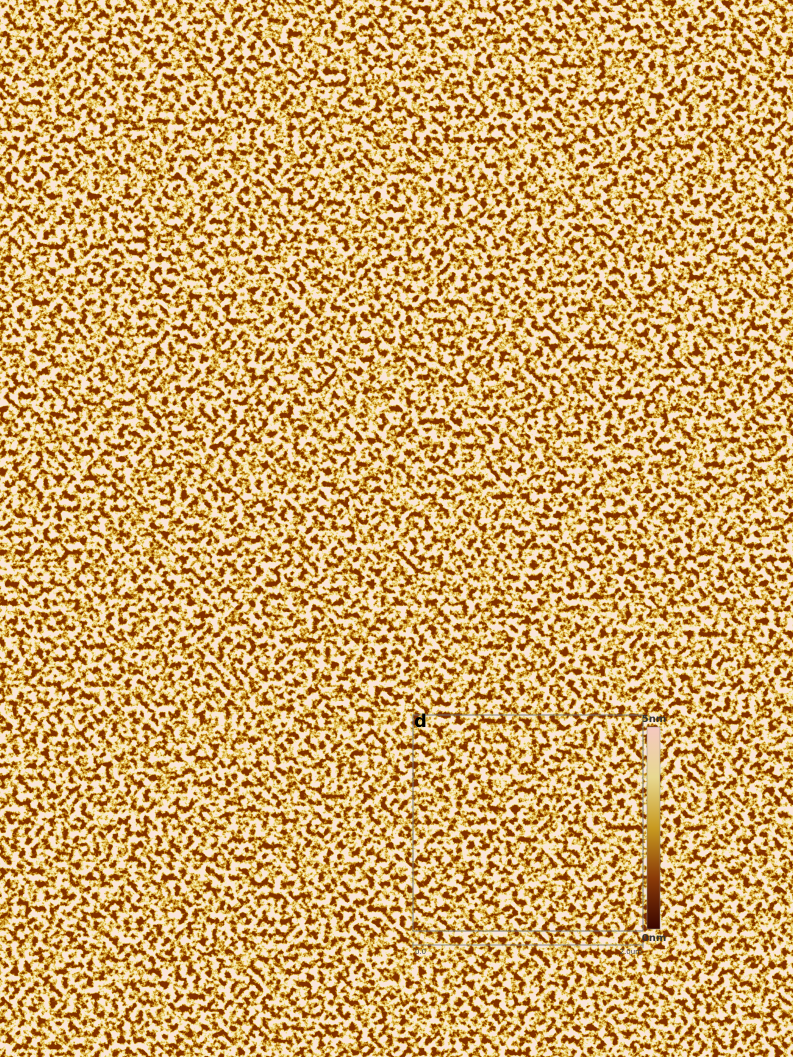 The width and height of the screenshot is (793, 1057). I want to click on x-tick-label: 4, so click(522, 282).